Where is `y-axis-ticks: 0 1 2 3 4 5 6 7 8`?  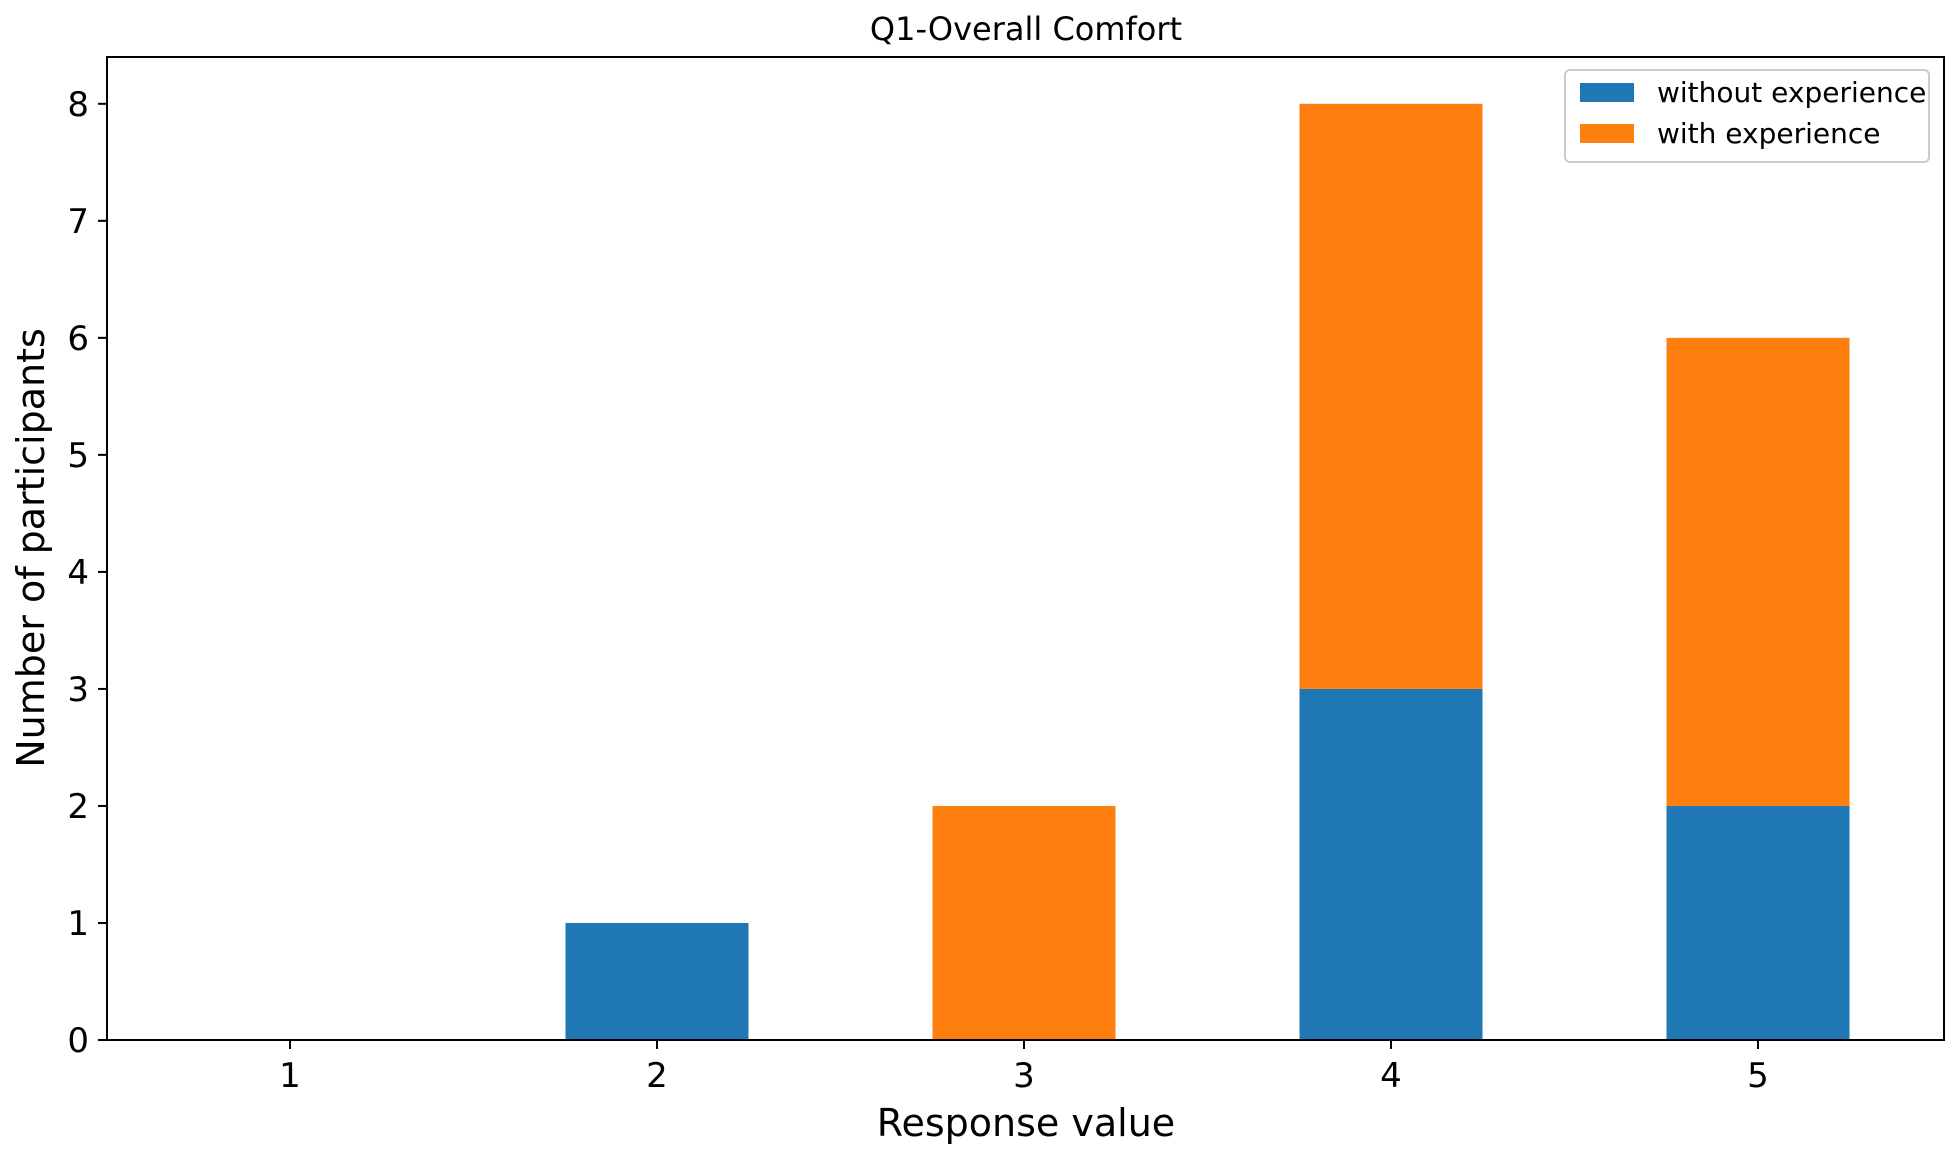 y-axis-ticks: 0 1 2 3 4 5 6 7 8 is located at coordinates (87, 573).